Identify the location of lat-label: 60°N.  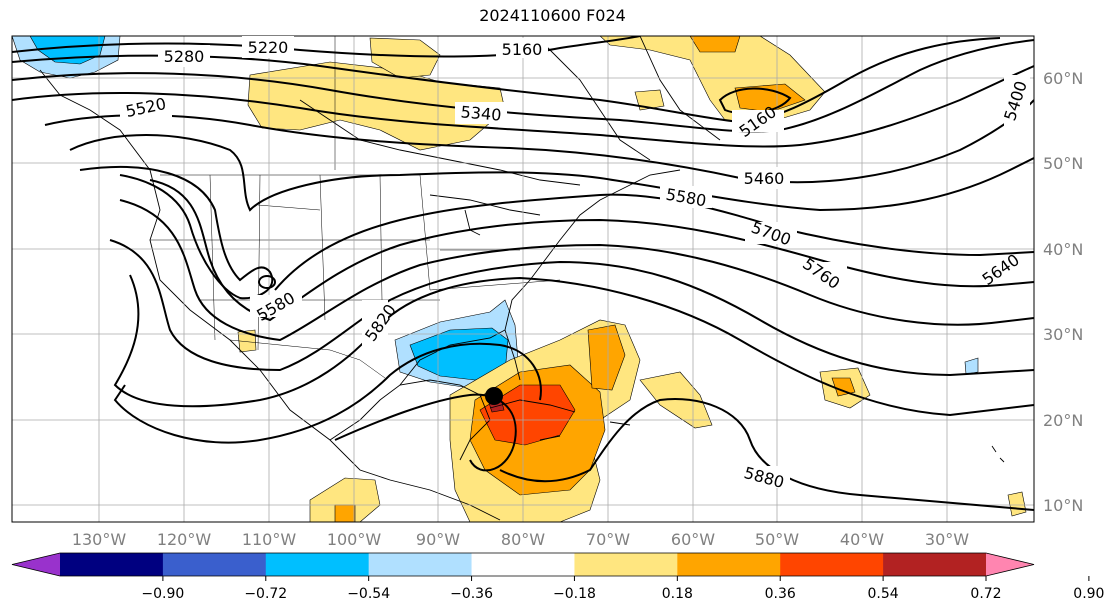
(1063, 78).